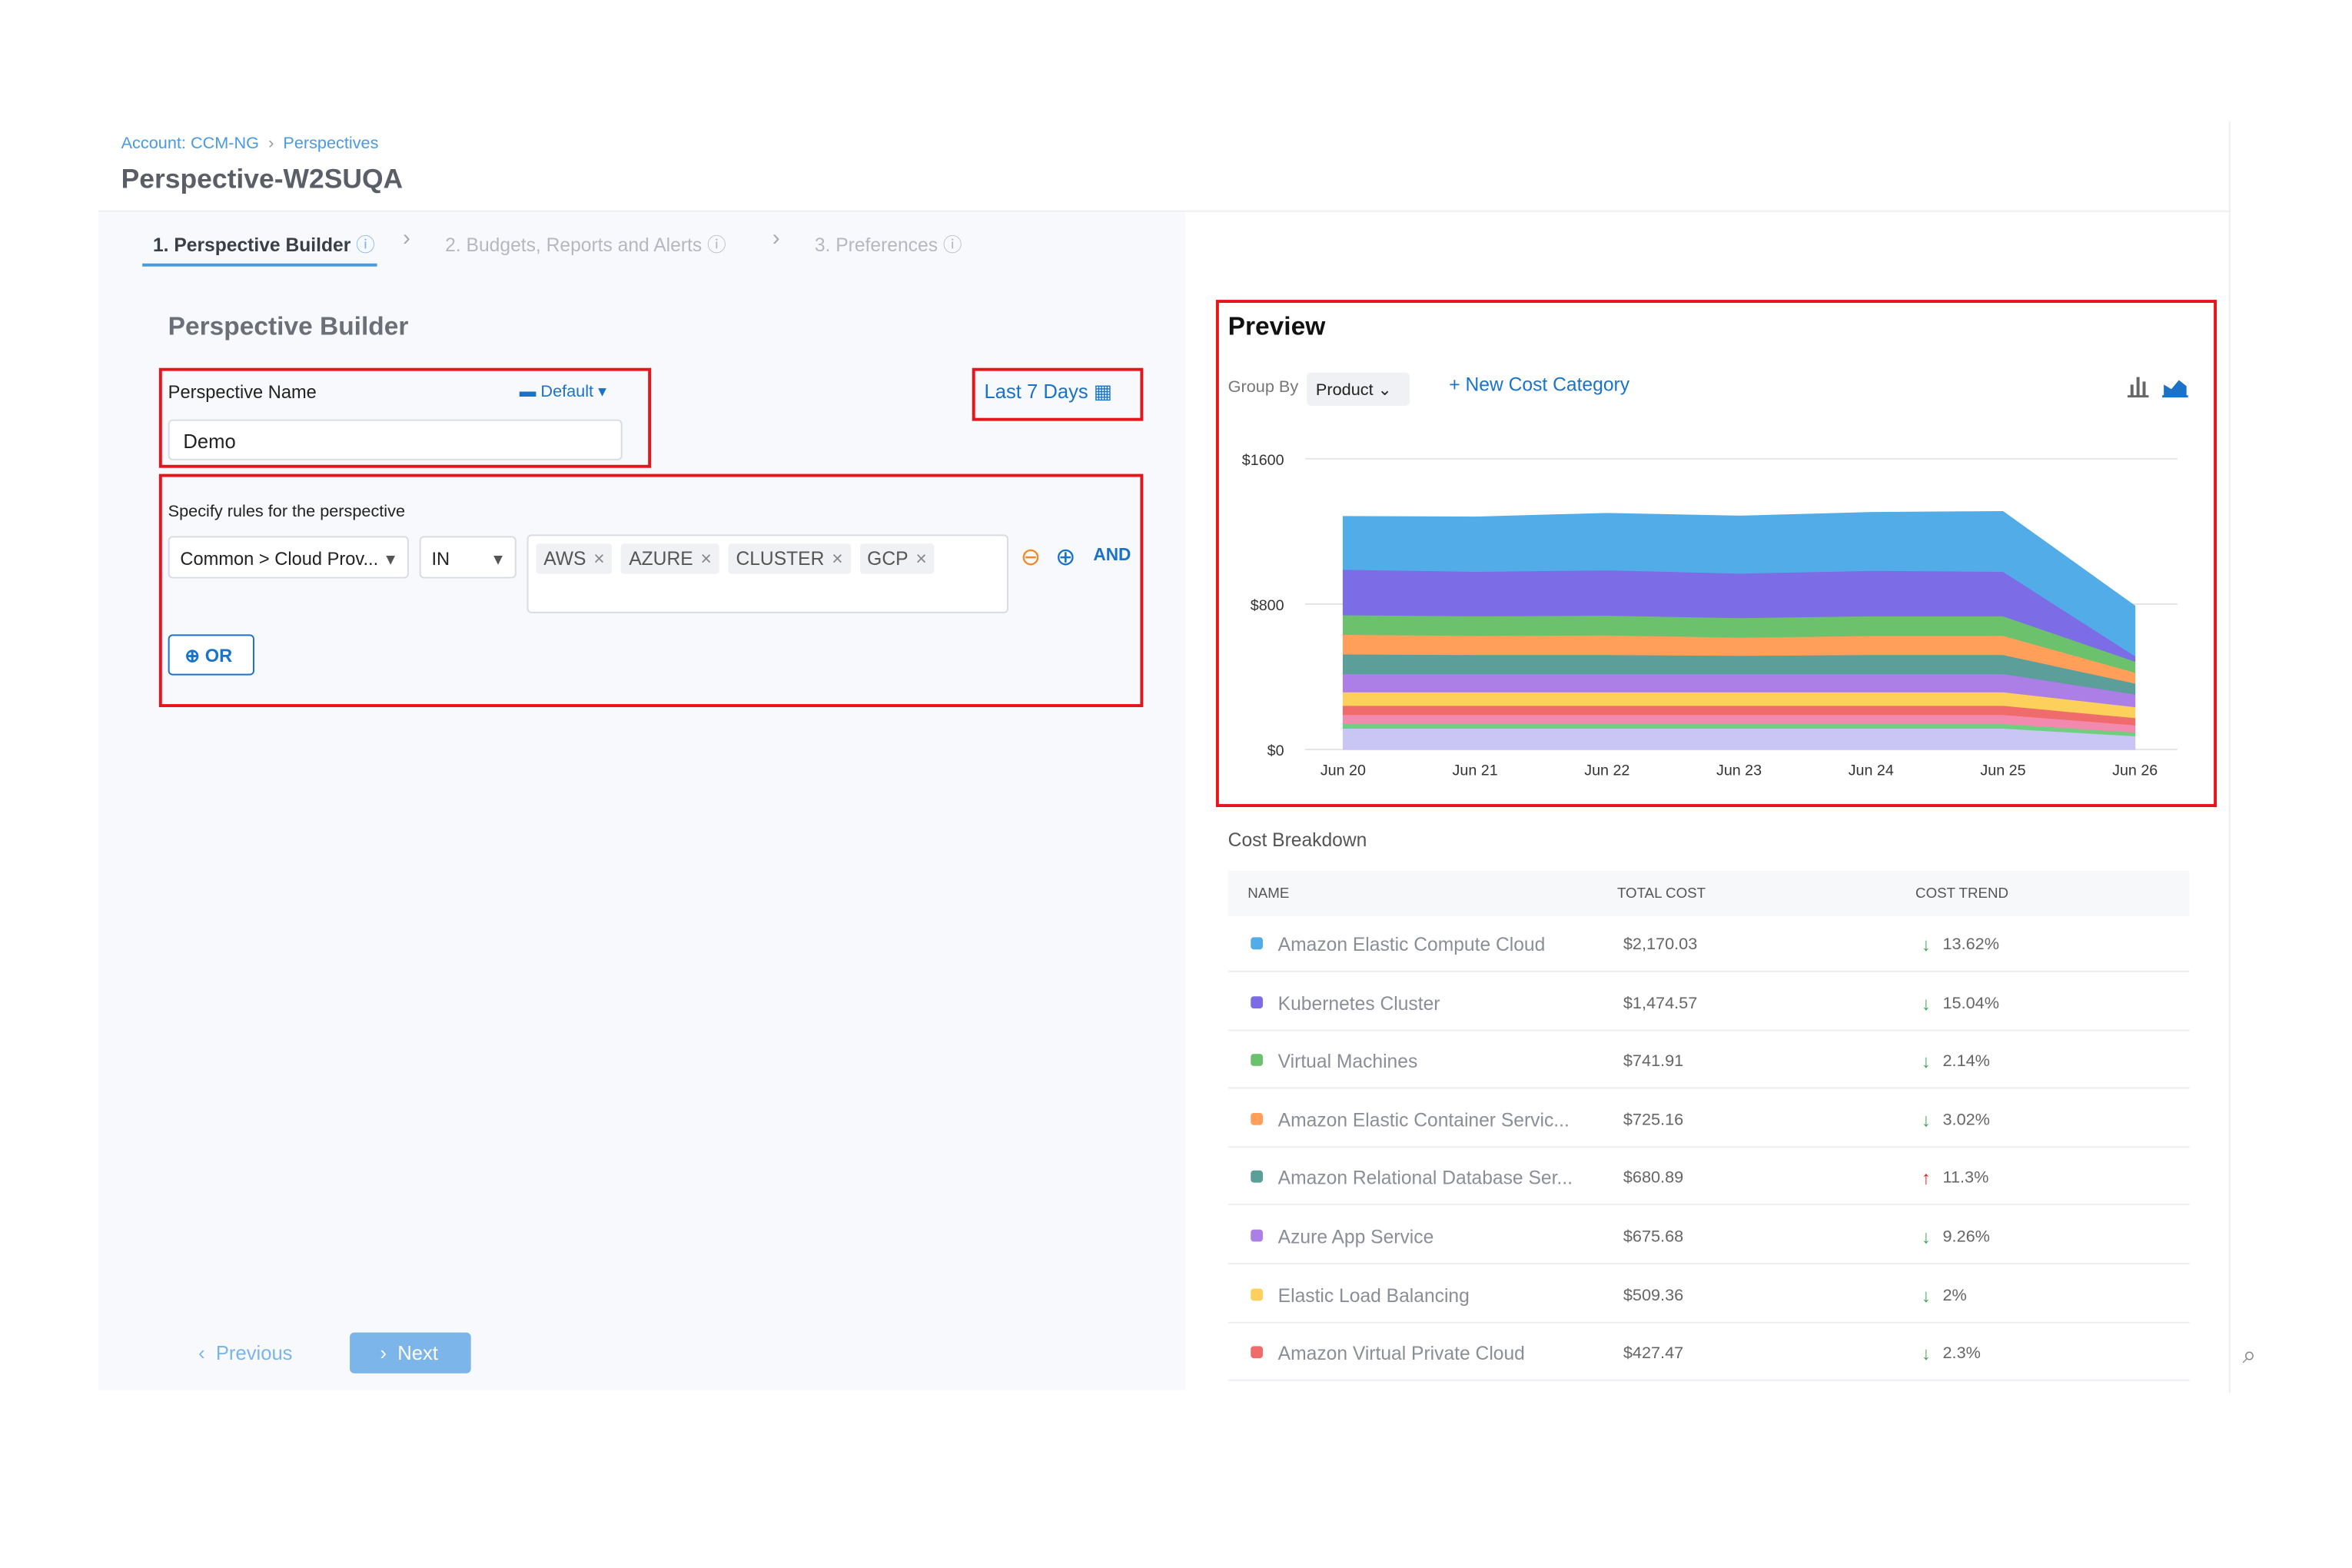 This screenshot has height=1568, width=2352. What do you see at coordinates (211, 655) in the screenshot?
I see `or-button: ⊕ OR` at bounding box center [211, 655].